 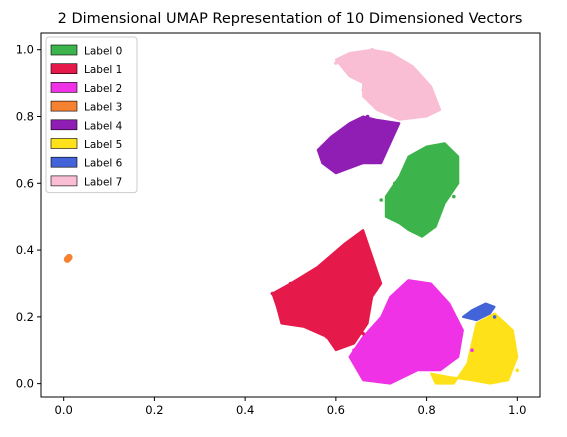 What do you see at coordinates (25, 317) in the screenshot?
I see `y-tick-label: 0.2` at bounding box center [25, 317].